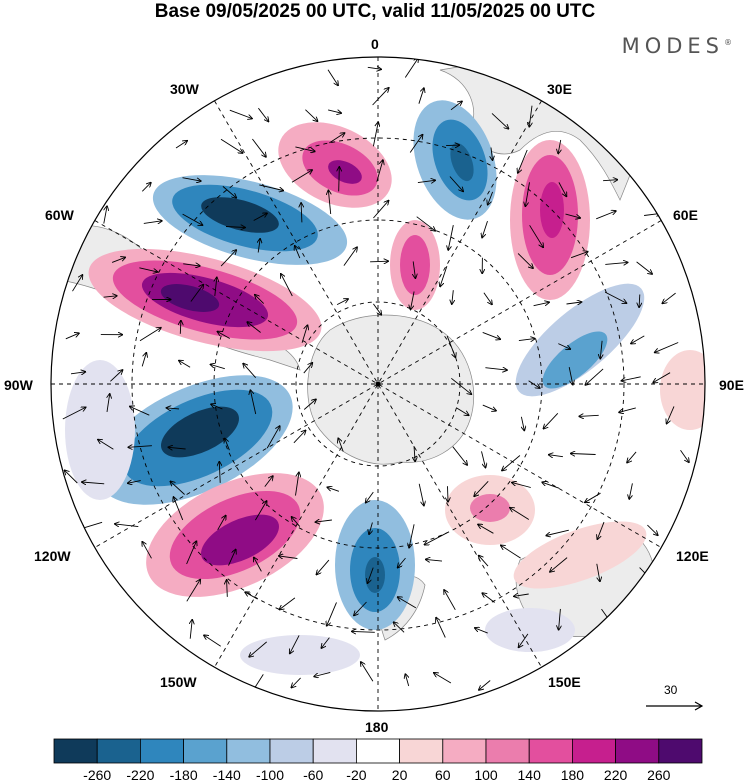 The width and height of the screenshot is (750, 783). Describe the element at coordinates (140, 775) in the screenshot. I see `colorbar-tick-label: -220` at that location.